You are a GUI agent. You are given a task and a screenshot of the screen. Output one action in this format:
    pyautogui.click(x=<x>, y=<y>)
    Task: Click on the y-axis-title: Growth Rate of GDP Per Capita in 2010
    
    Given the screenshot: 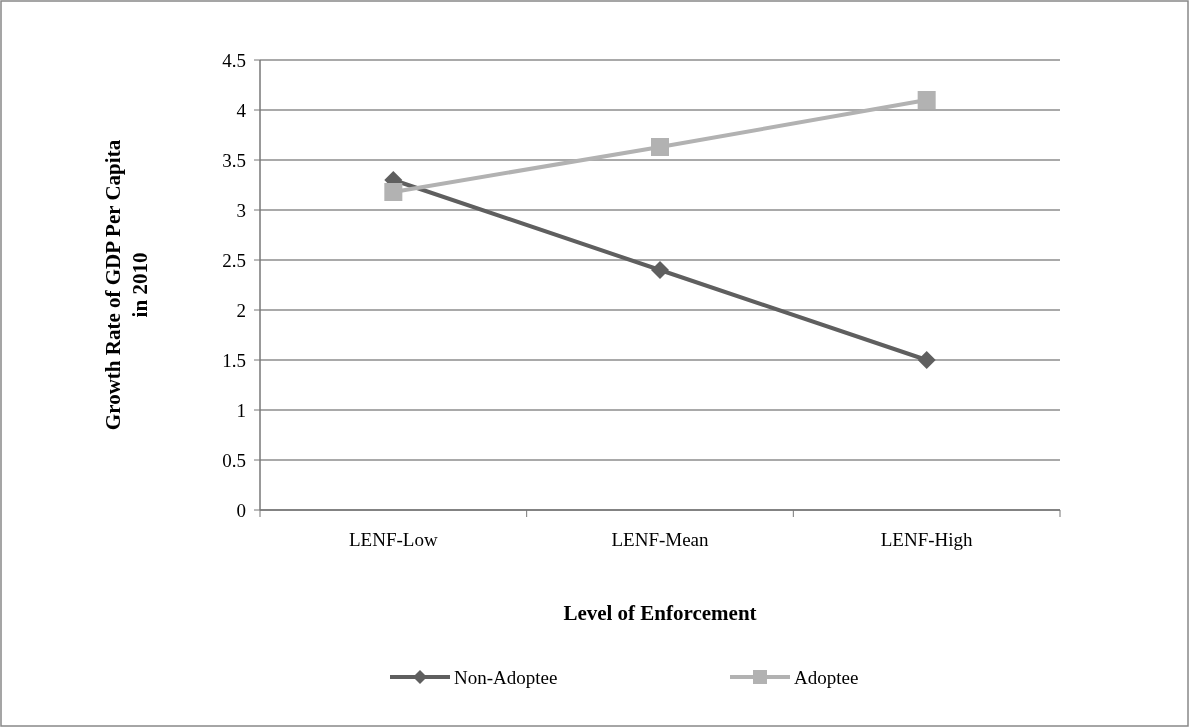 What is the action you would take?
    pyautogui.click(x=126, y=285)
    